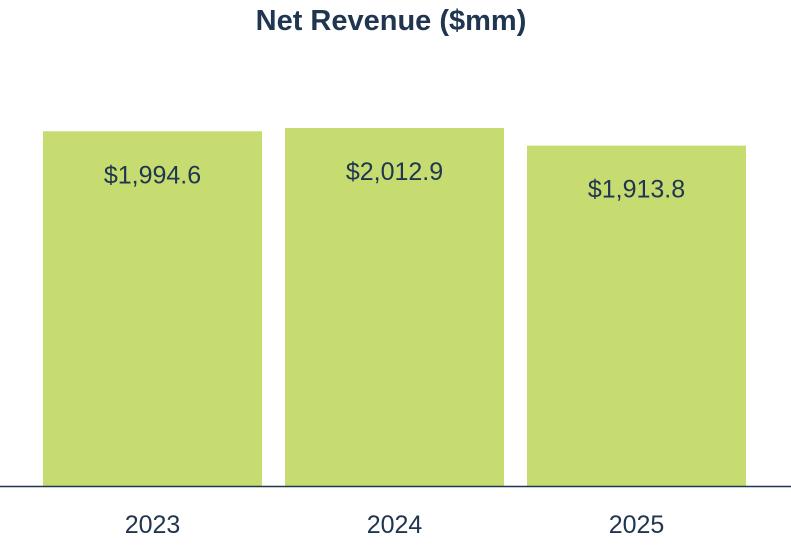 The image size is (791, 545). I want to click on data-label-2024: $2,012.9, so click(394, 172).